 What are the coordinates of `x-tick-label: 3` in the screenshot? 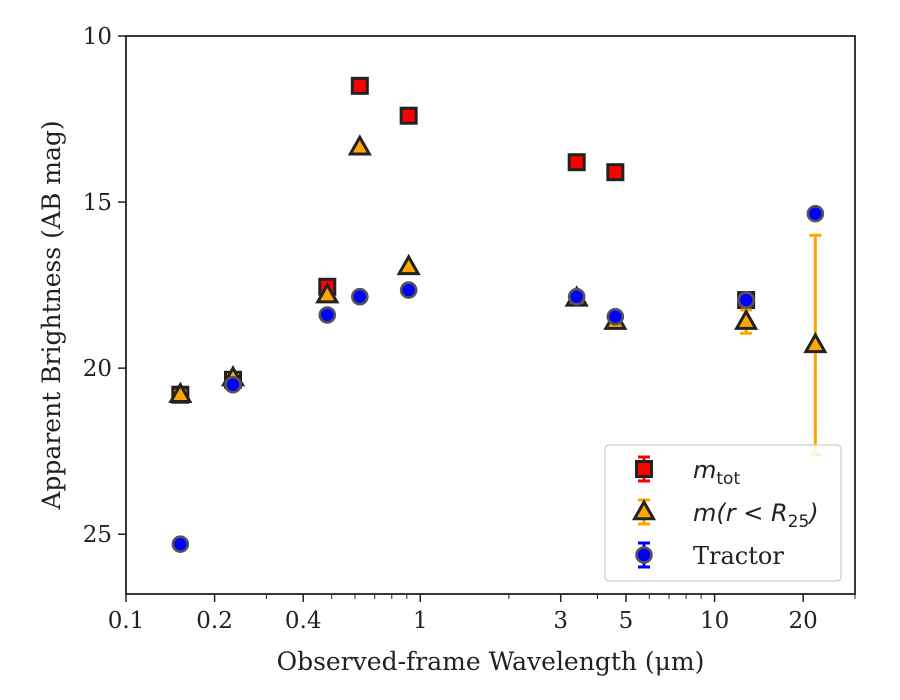 It's located at (560, 621).